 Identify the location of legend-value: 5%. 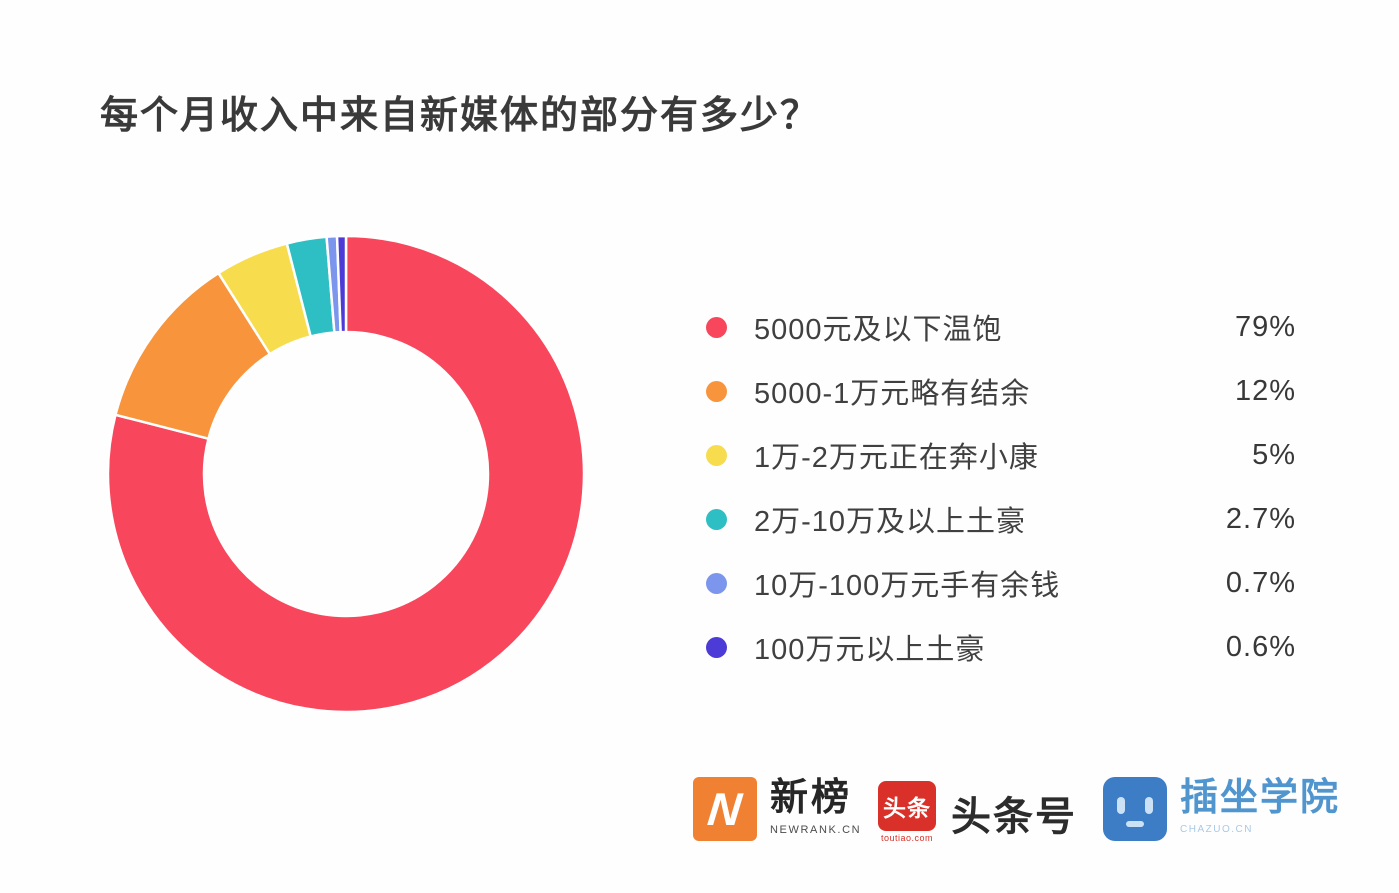
(1274, 454).